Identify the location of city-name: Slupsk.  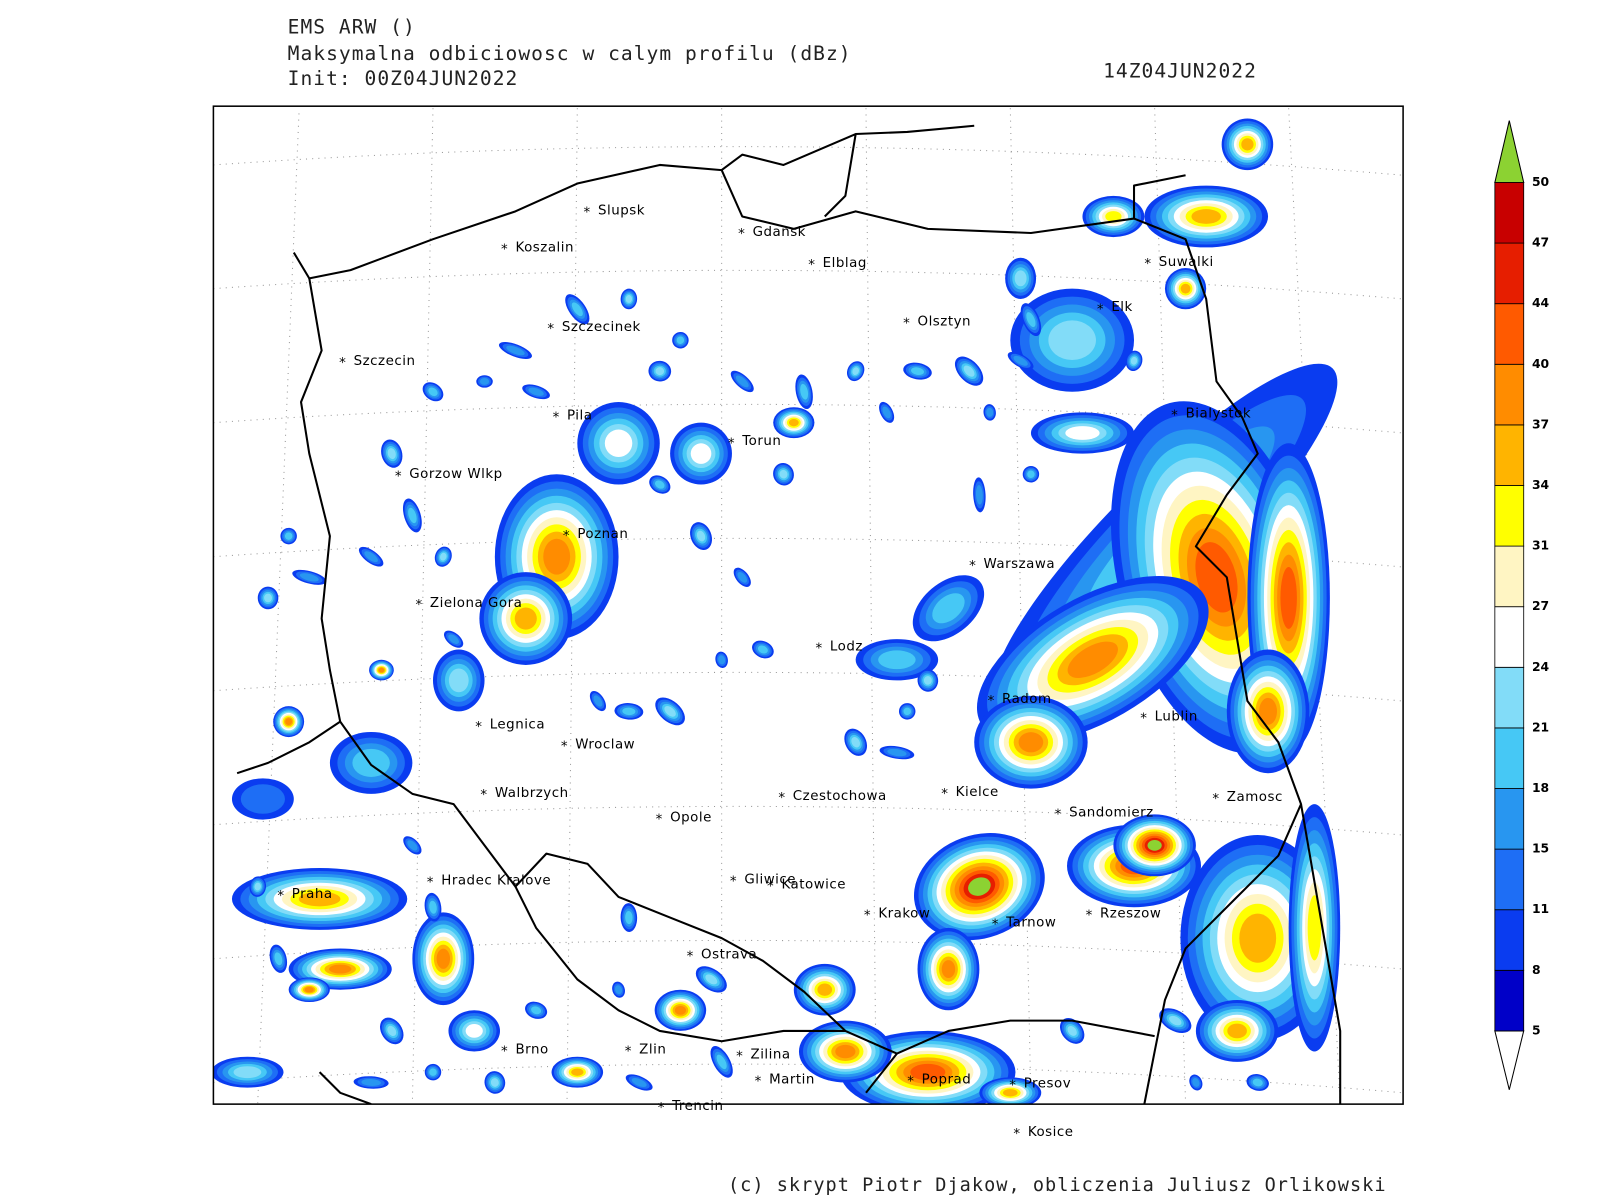
(621, 210).